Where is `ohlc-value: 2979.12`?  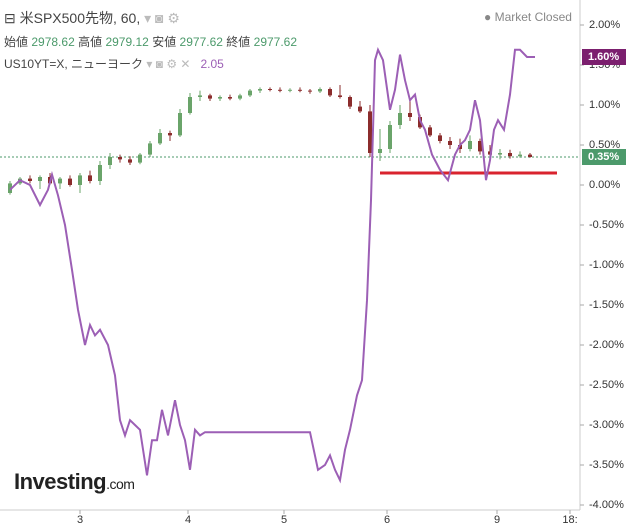
ohlc-value: 2979.12 is located at coordinates (127, 42).